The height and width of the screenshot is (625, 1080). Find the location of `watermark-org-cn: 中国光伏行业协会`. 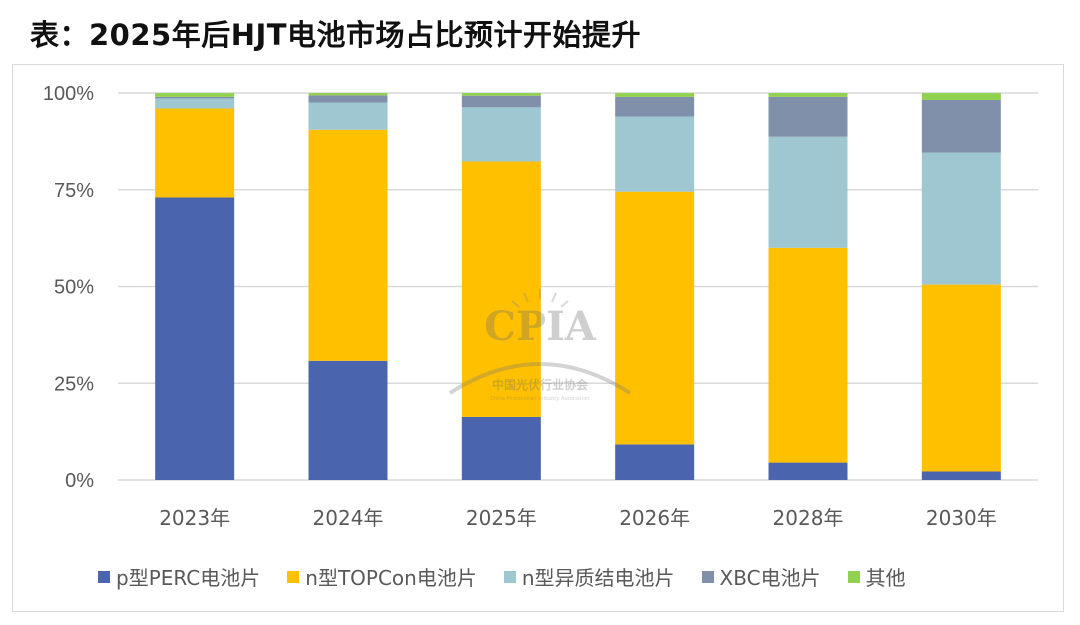

watermark-org-cn: 中国光伏行业协会 is located at coordinates (540, 384).